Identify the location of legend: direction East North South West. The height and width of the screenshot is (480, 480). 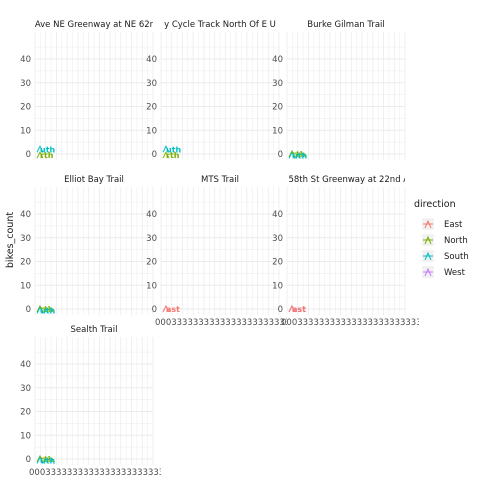
(441, 238).